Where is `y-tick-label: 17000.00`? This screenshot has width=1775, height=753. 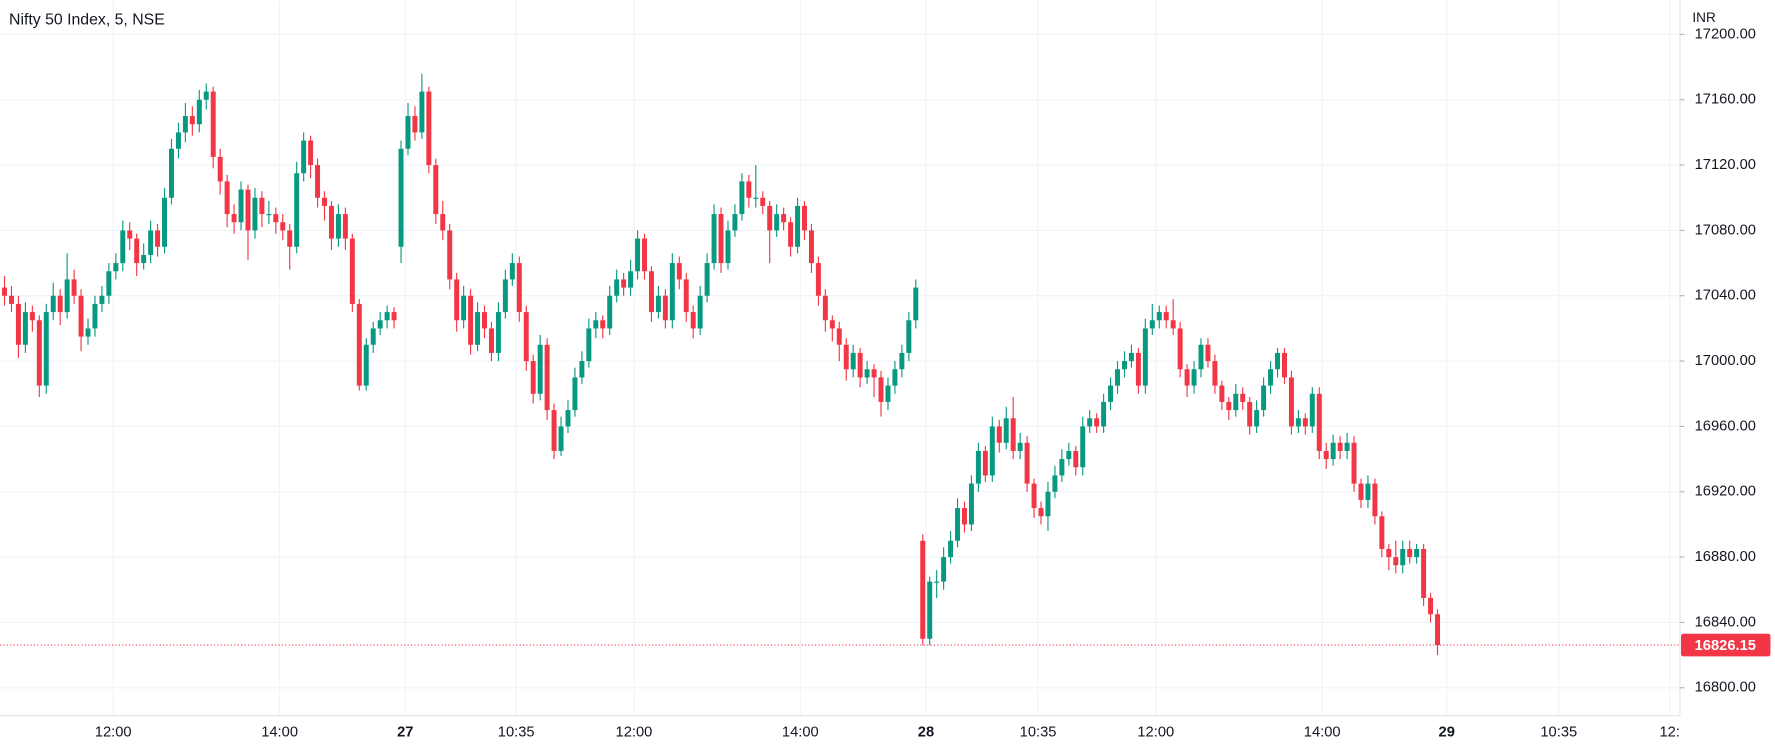 y-tick-label: 17000.00 is located at coordinates (1725, 361).